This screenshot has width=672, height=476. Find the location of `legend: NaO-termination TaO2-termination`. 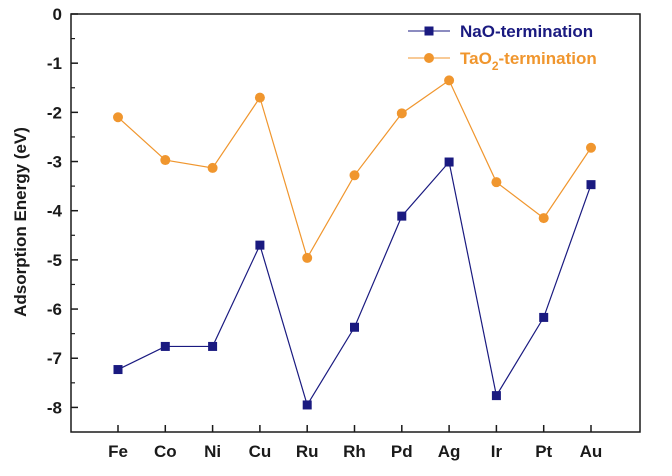

legend: NaO-termination TaO2-termination is located at coordinates (502, 47).